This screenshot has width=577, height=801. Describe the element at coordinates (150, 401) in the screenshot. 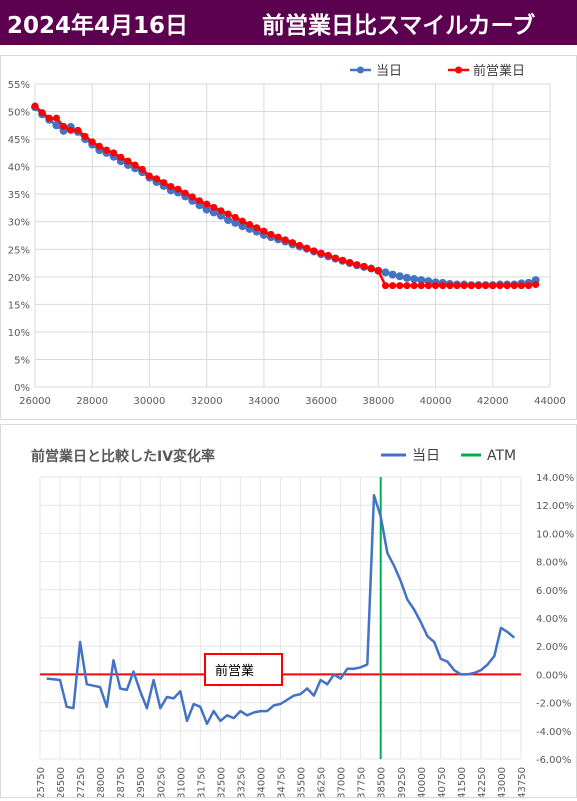

I see `x-tick-label: 30000` at that location.